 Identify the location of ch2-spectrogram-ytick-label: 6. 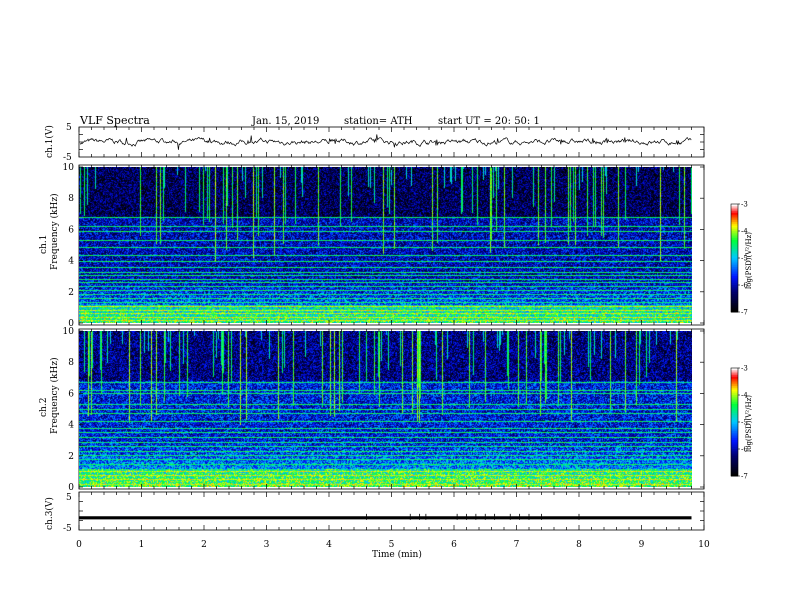
(71, 394).